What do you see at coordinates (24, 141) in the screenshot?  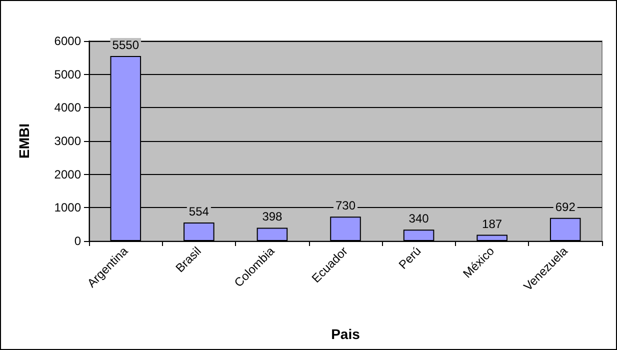 I see `y-axis-title: EMBI` at bounding box center [24, 141].